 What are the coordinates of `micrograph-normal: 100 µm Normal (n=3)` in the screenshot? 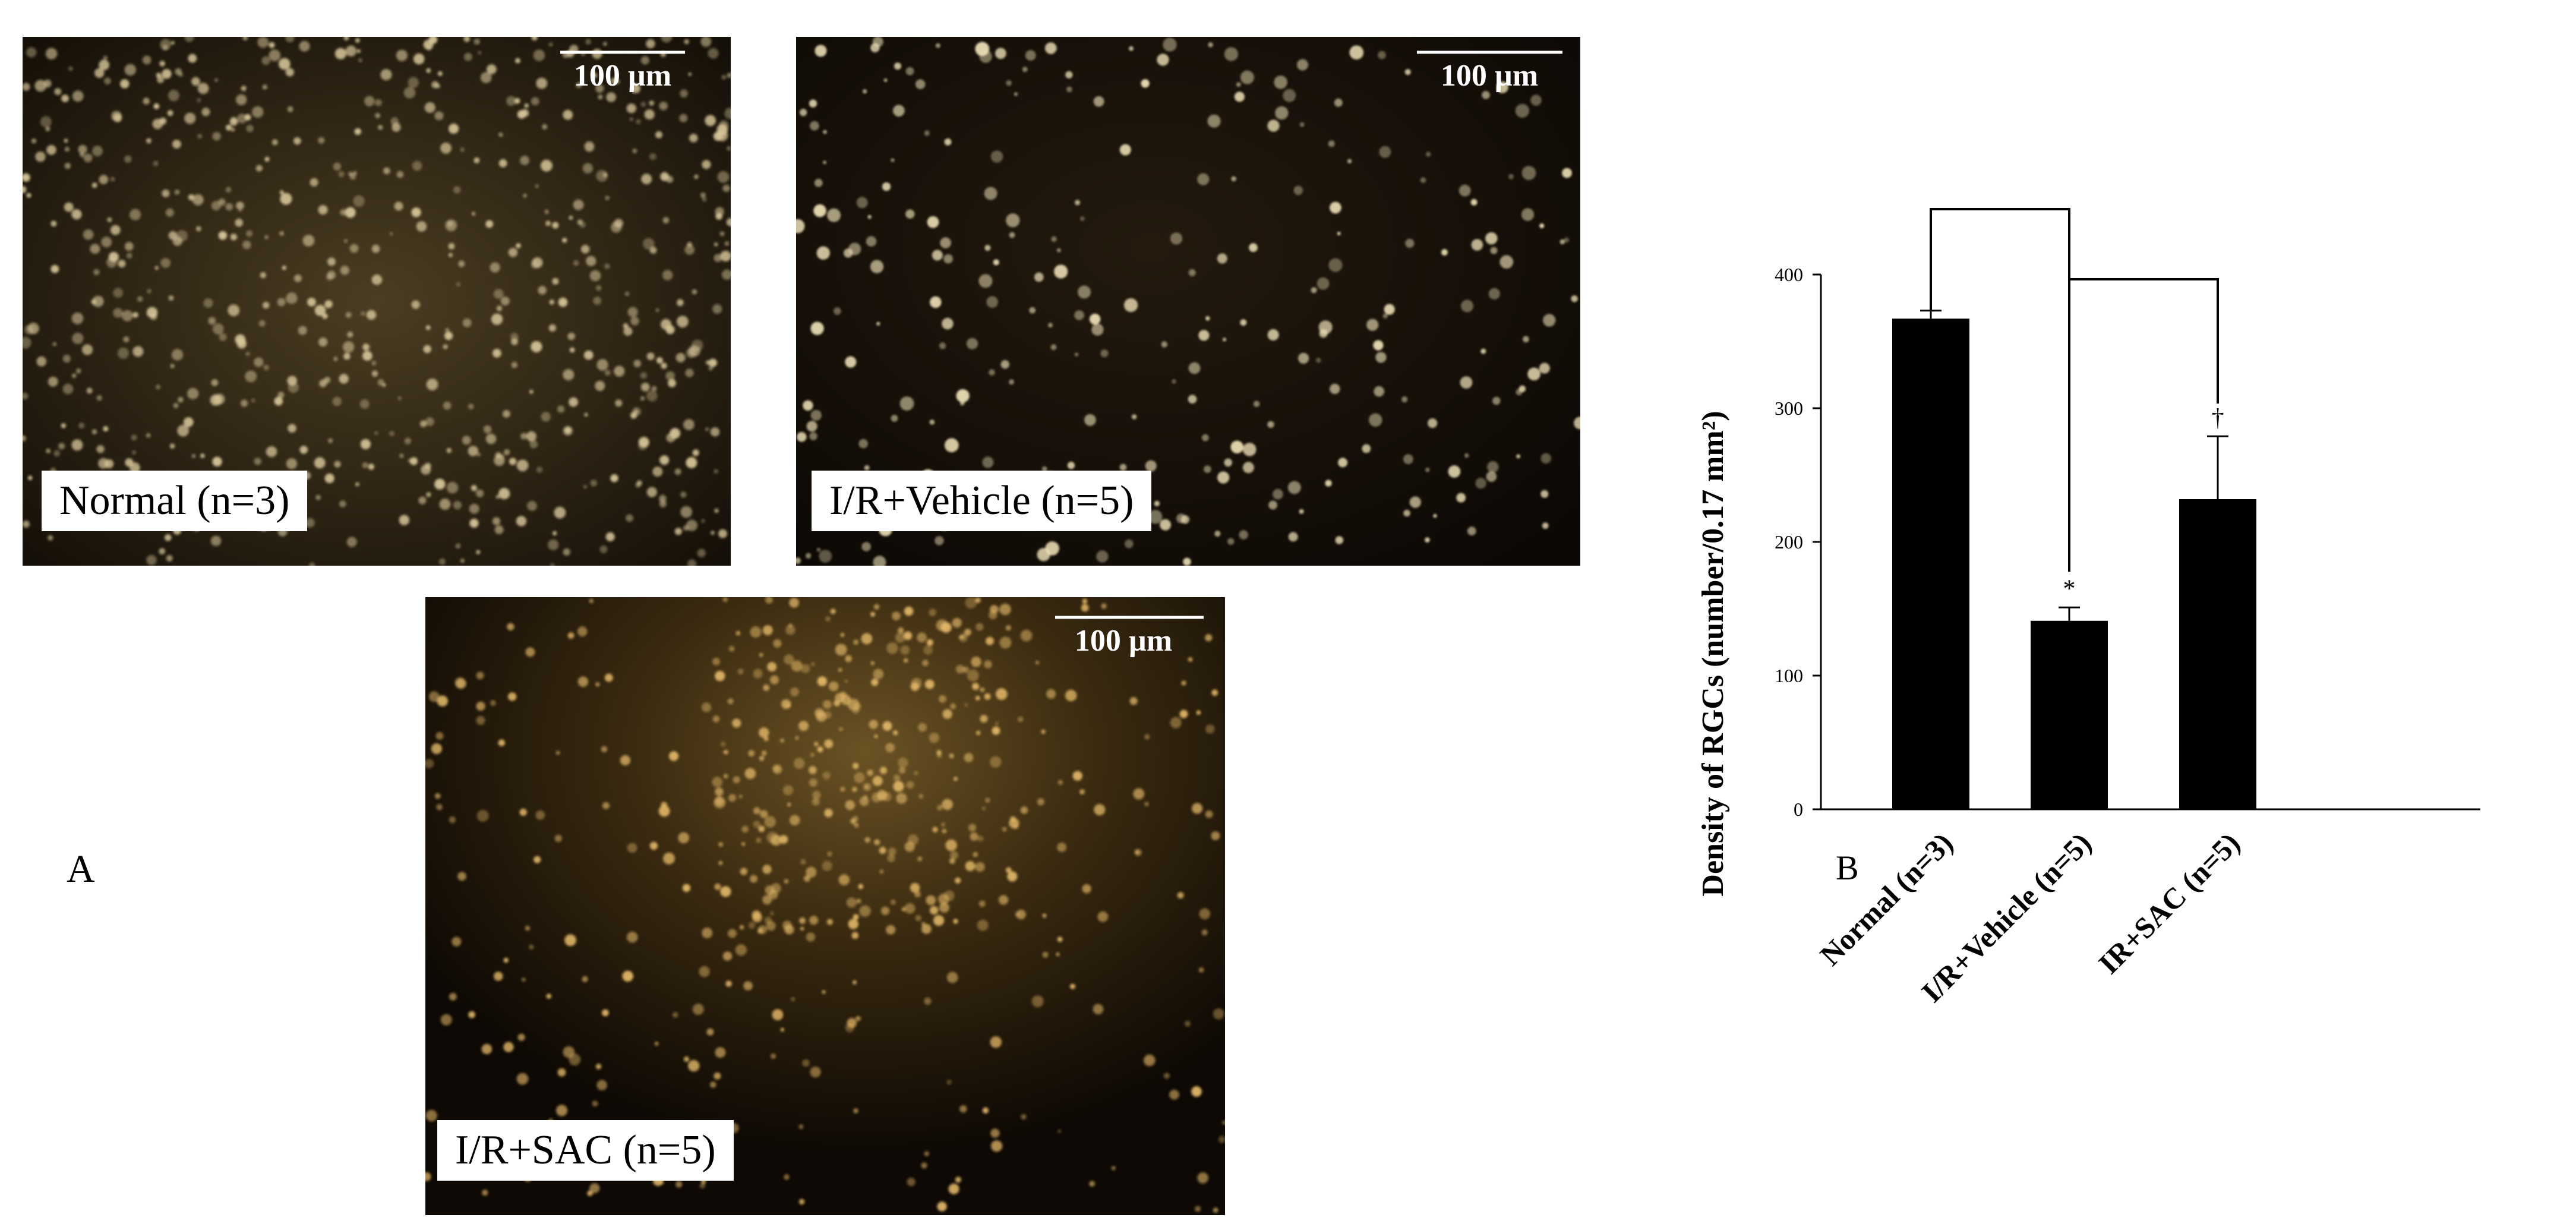 It's located at (377, 301).